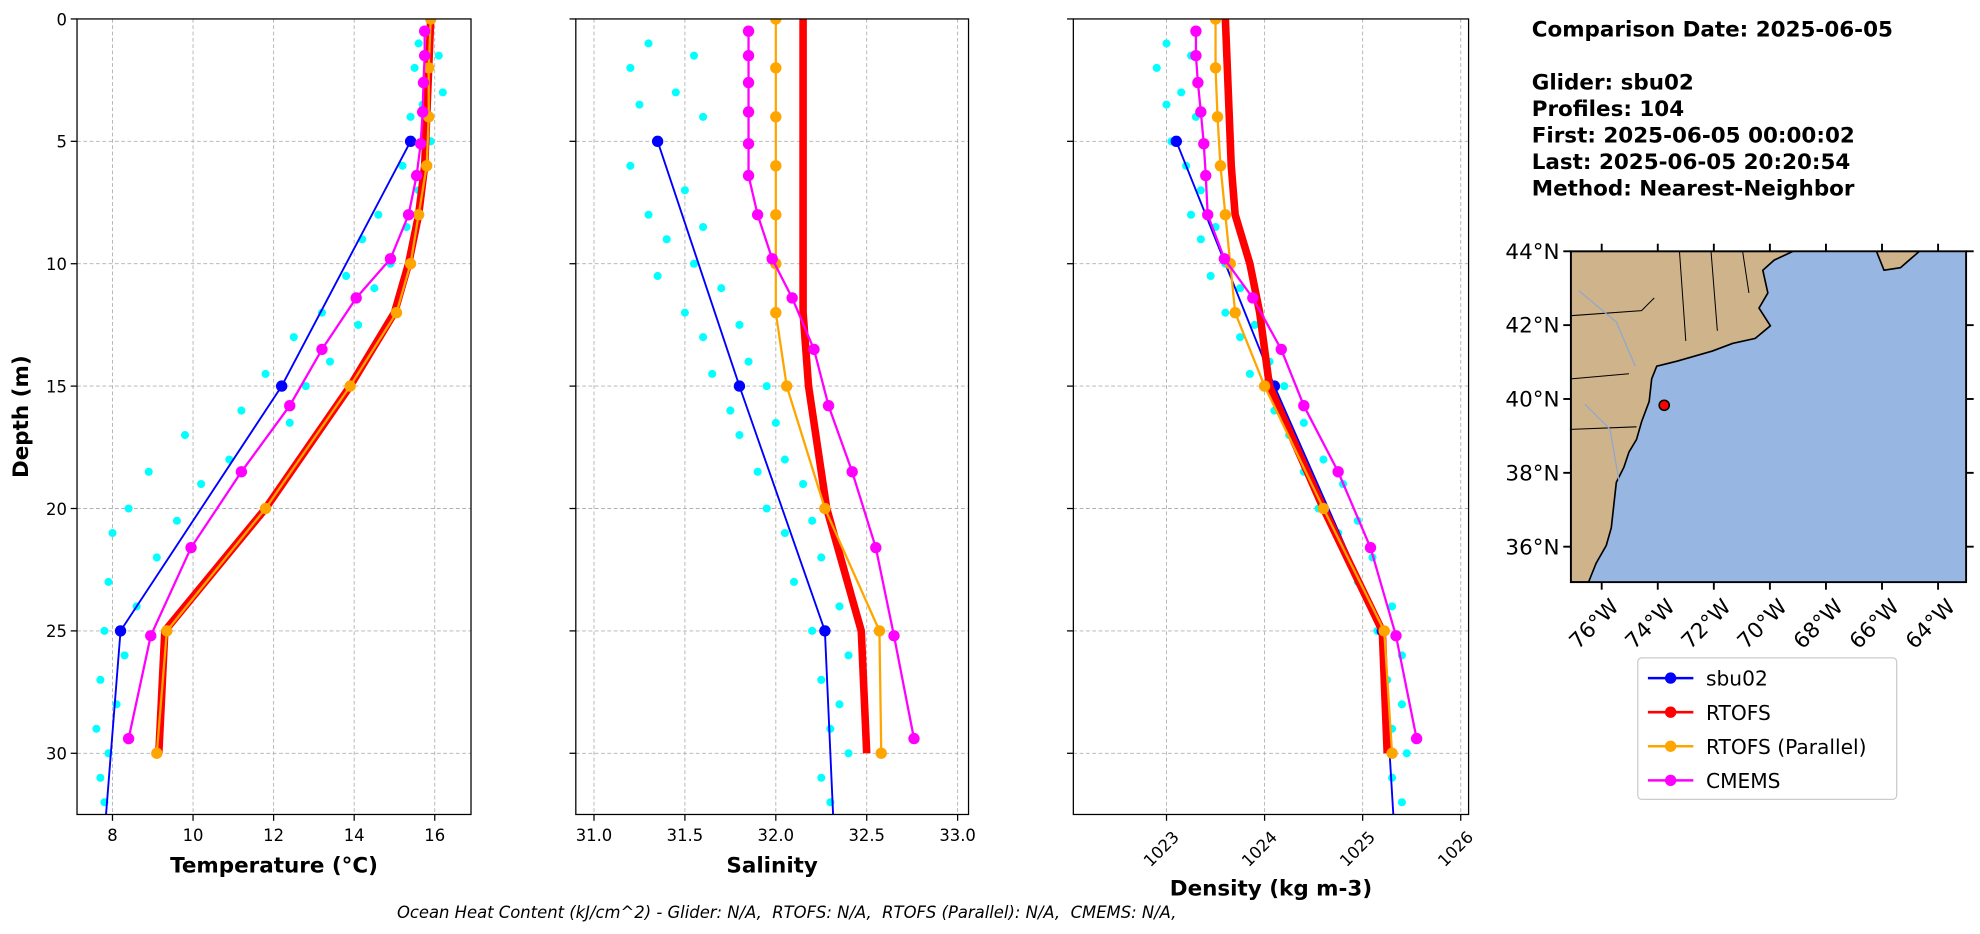  What do you see at coordinates (193, 835) in the screenshot?
I see `x-tick-label: 10` at bounding box center [193, 835].